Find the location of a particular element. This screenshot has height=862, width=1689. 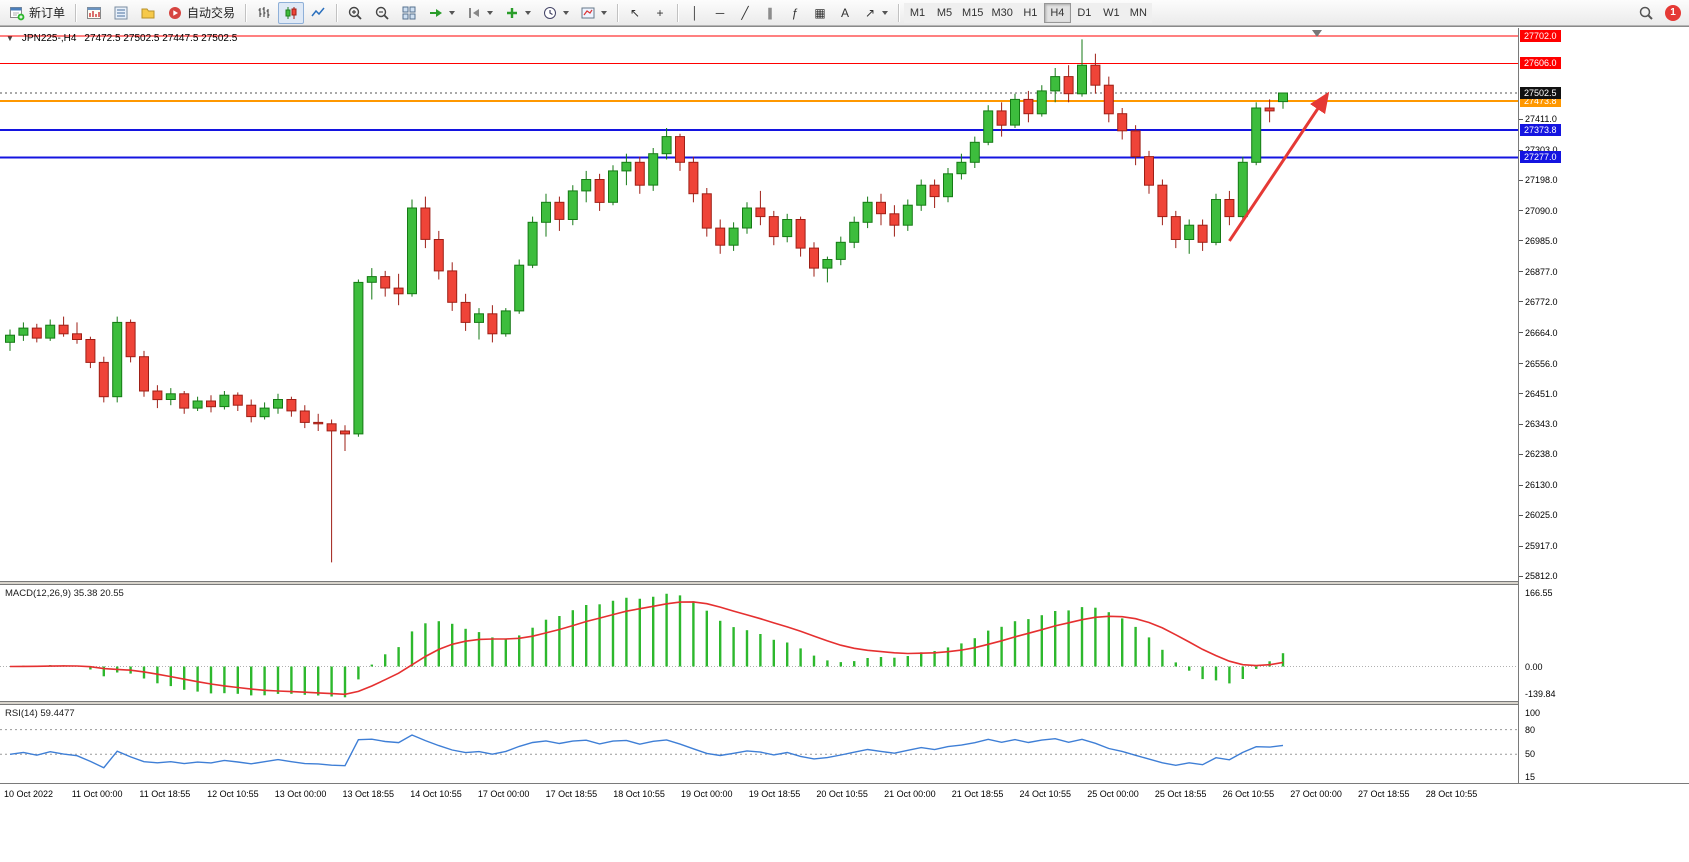

chart-shift-button is located at coordinates (479, 13).